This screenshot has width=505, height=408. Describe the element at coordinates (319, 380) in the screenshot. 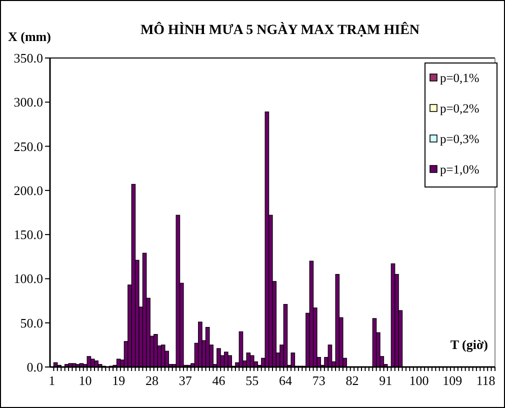

I see `x-tick-label: 73` at that location.